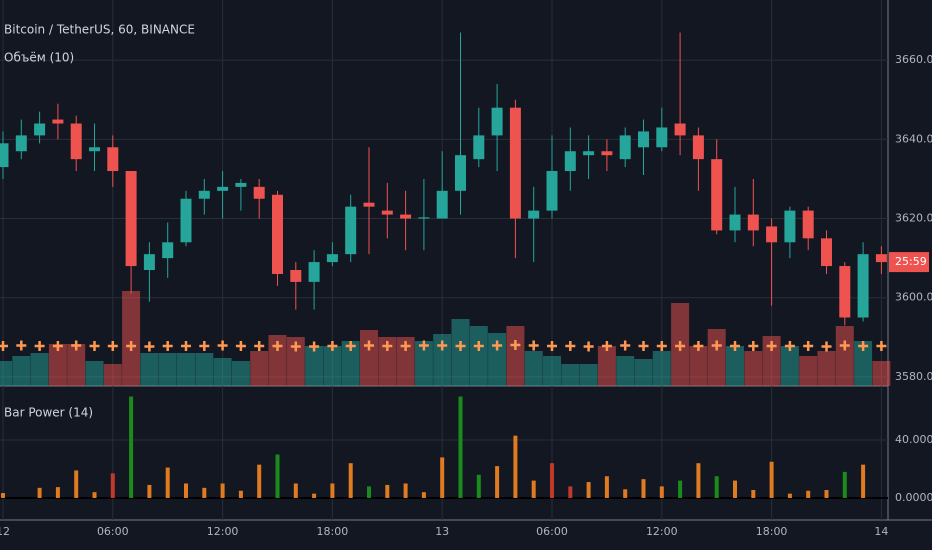 The image size is (932, 550). Describe the element at coordinates (881, 531) in the screenshot. I see `x-tick-label: 14` at that location.